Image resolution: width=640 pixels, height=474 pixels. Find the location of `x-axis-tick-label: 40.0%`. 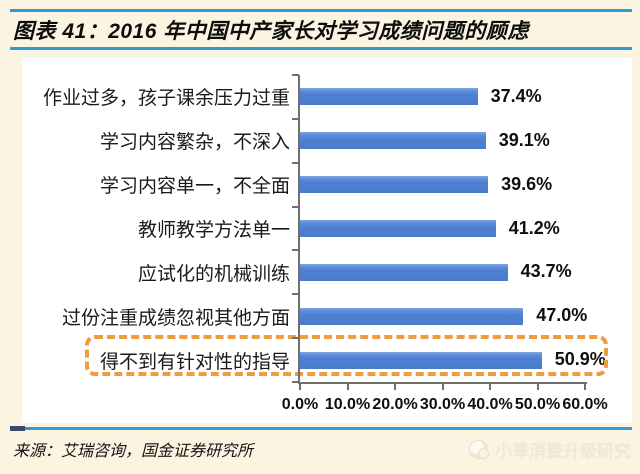

x-axis-tick-label: 40.0% is located at coordinates (490, 404).